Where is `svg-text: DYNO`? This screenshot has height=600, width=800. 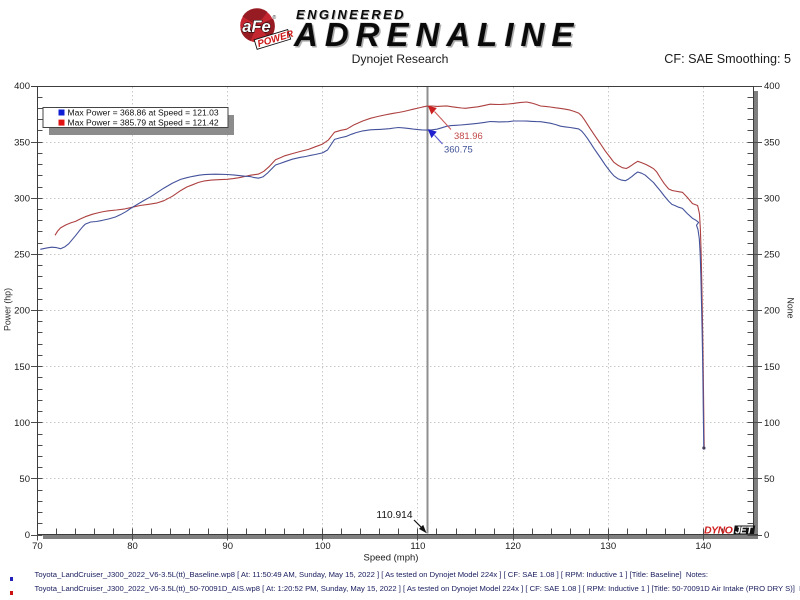
svg-text: DYNO is located at coordinates (718, 531).